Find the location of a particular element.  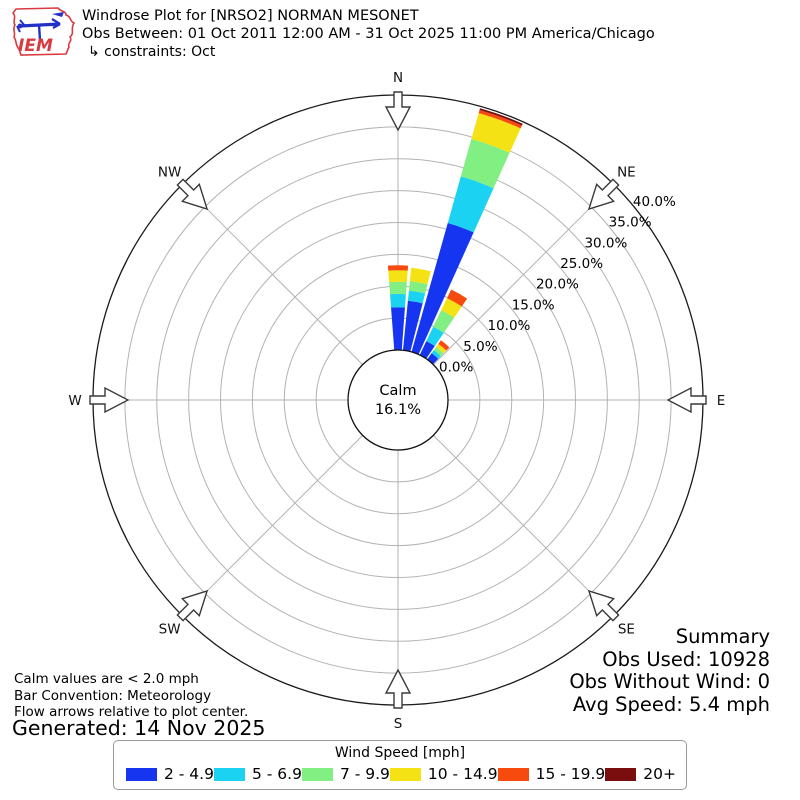

legend-item: 5 - 6.9 is located at coordinates (257, 774).